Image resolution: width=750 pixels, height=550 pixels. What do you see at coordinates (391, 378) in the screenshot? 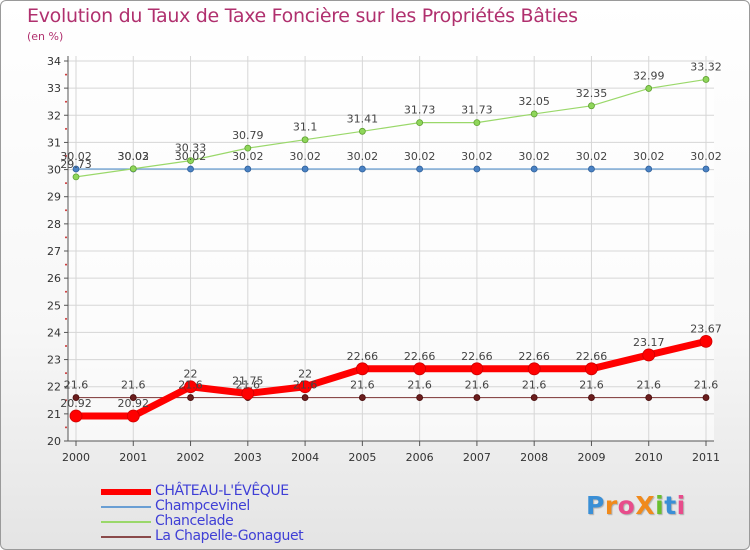
I see `series-line` at bounding box center [391, 378].